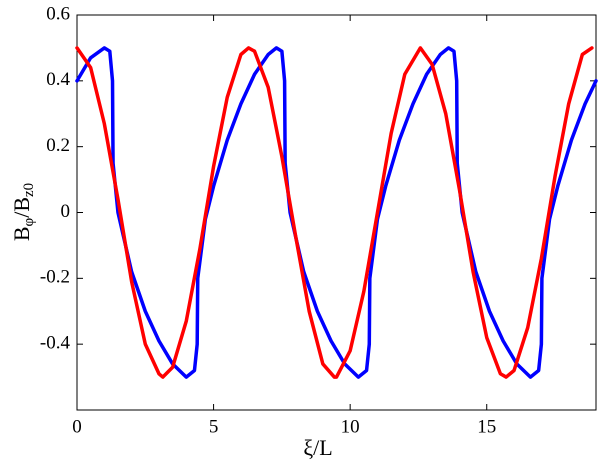  I want to click on y-label-subscript: z0, so click(29, 190).